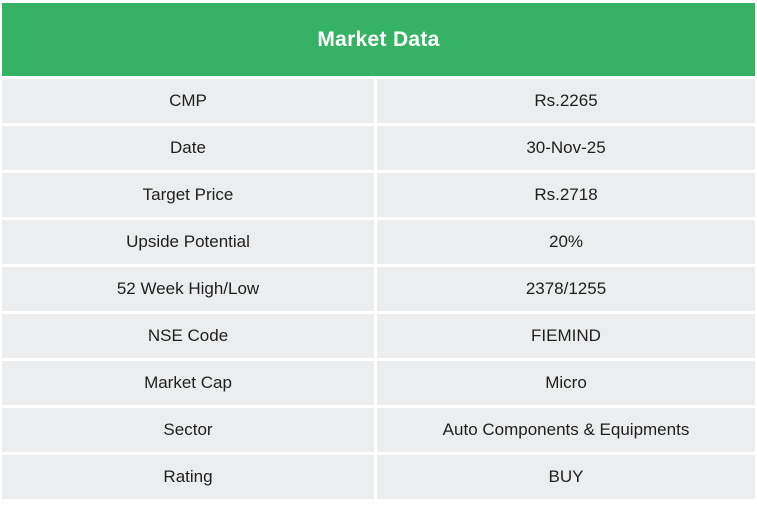 Image resolution: width=757 pixels, height=506 pixels. I want to click on row-value: 30-Nov-25, so click(566, 148).